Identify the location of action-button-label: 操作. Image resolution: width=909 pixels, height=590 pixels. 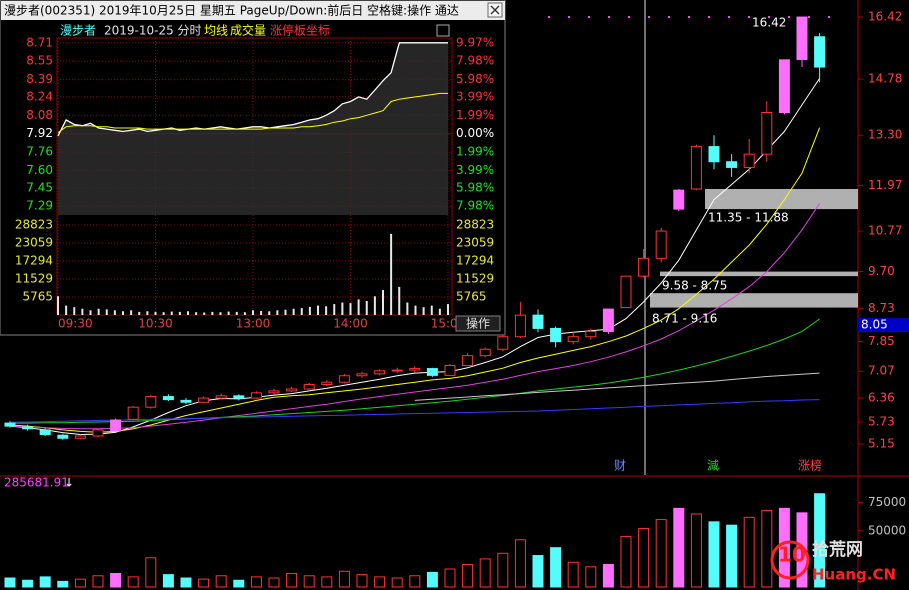
(478, 323).